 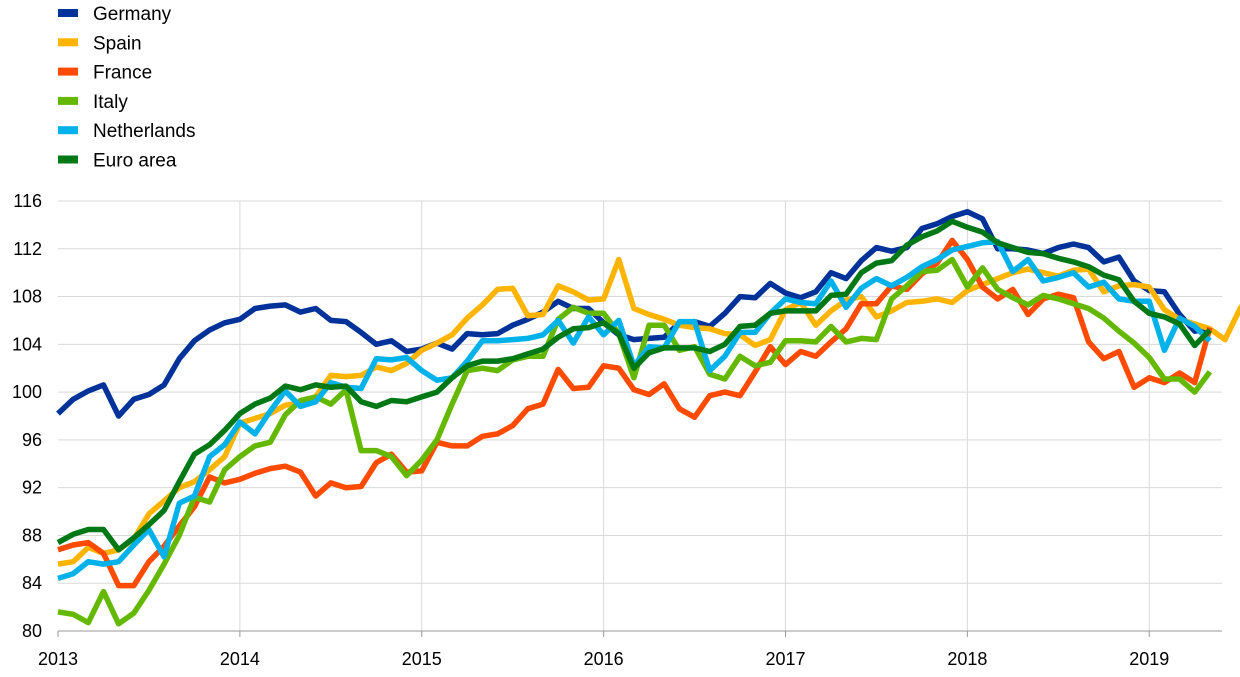 I want to click on legend-swatch-france, so click(x=68, y=71).